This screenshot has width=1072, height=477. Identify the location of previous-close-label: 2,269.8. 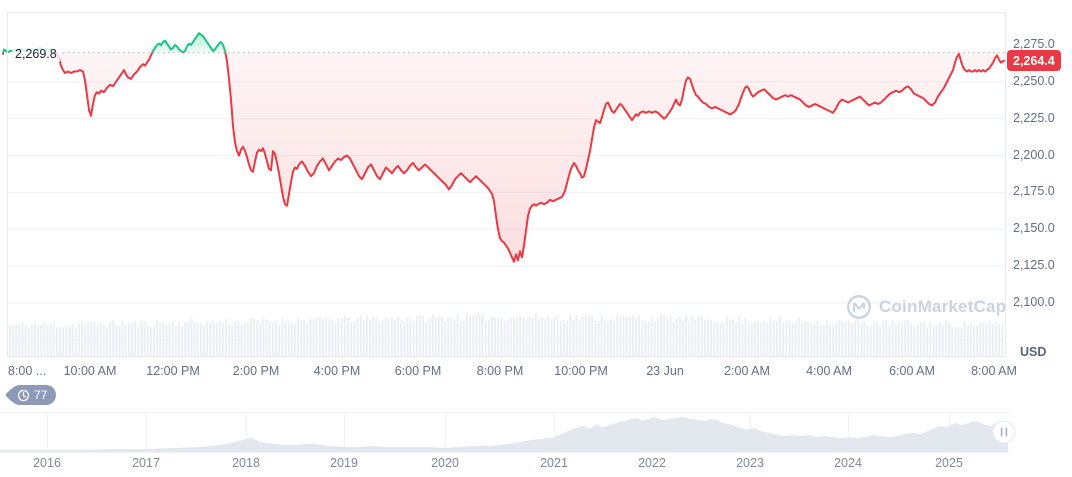
(36, 54).